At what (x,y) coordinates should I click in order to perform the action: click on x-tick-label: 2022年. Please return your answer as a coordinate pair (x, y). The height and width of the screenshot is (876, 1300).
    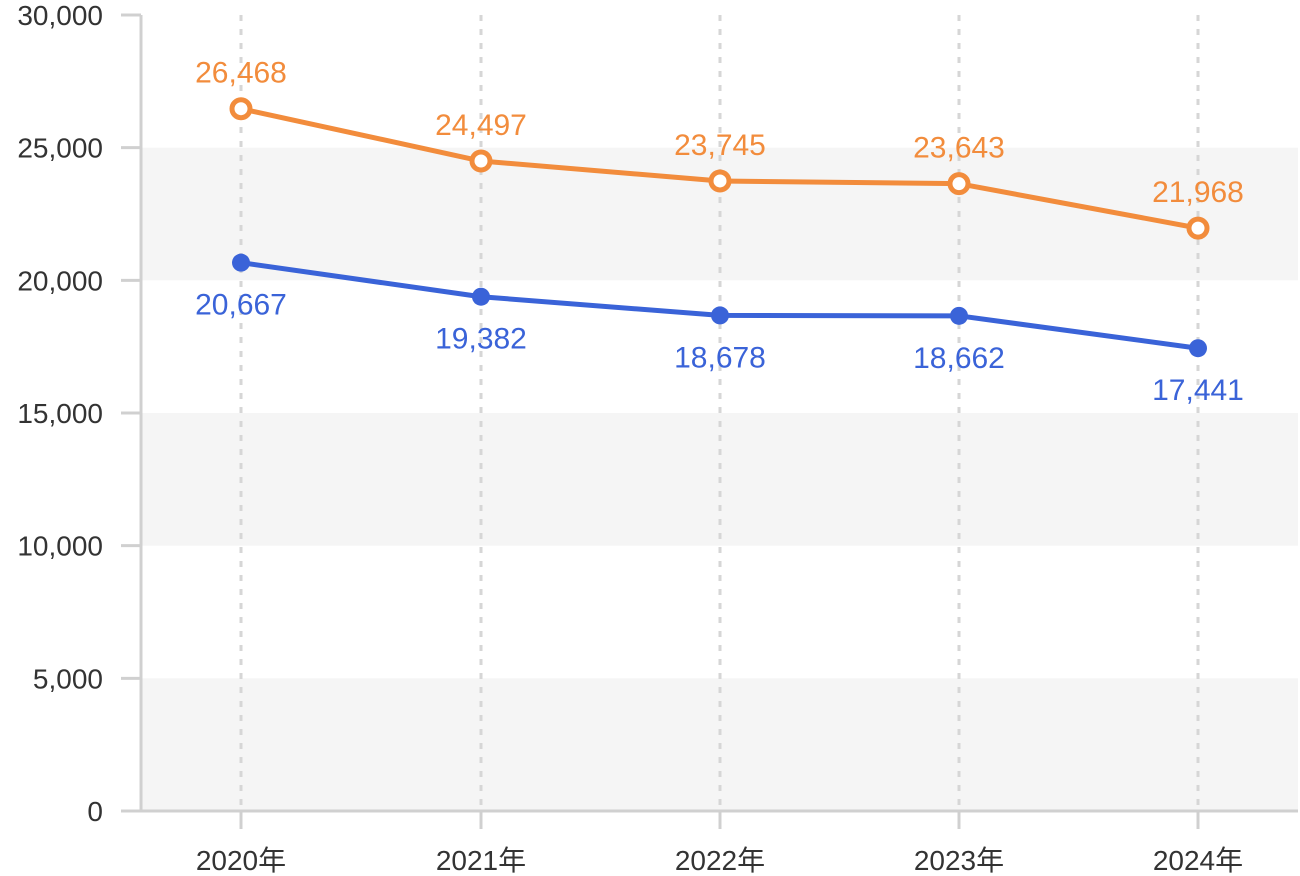
    Looking at the image, I should click on (720, 860).